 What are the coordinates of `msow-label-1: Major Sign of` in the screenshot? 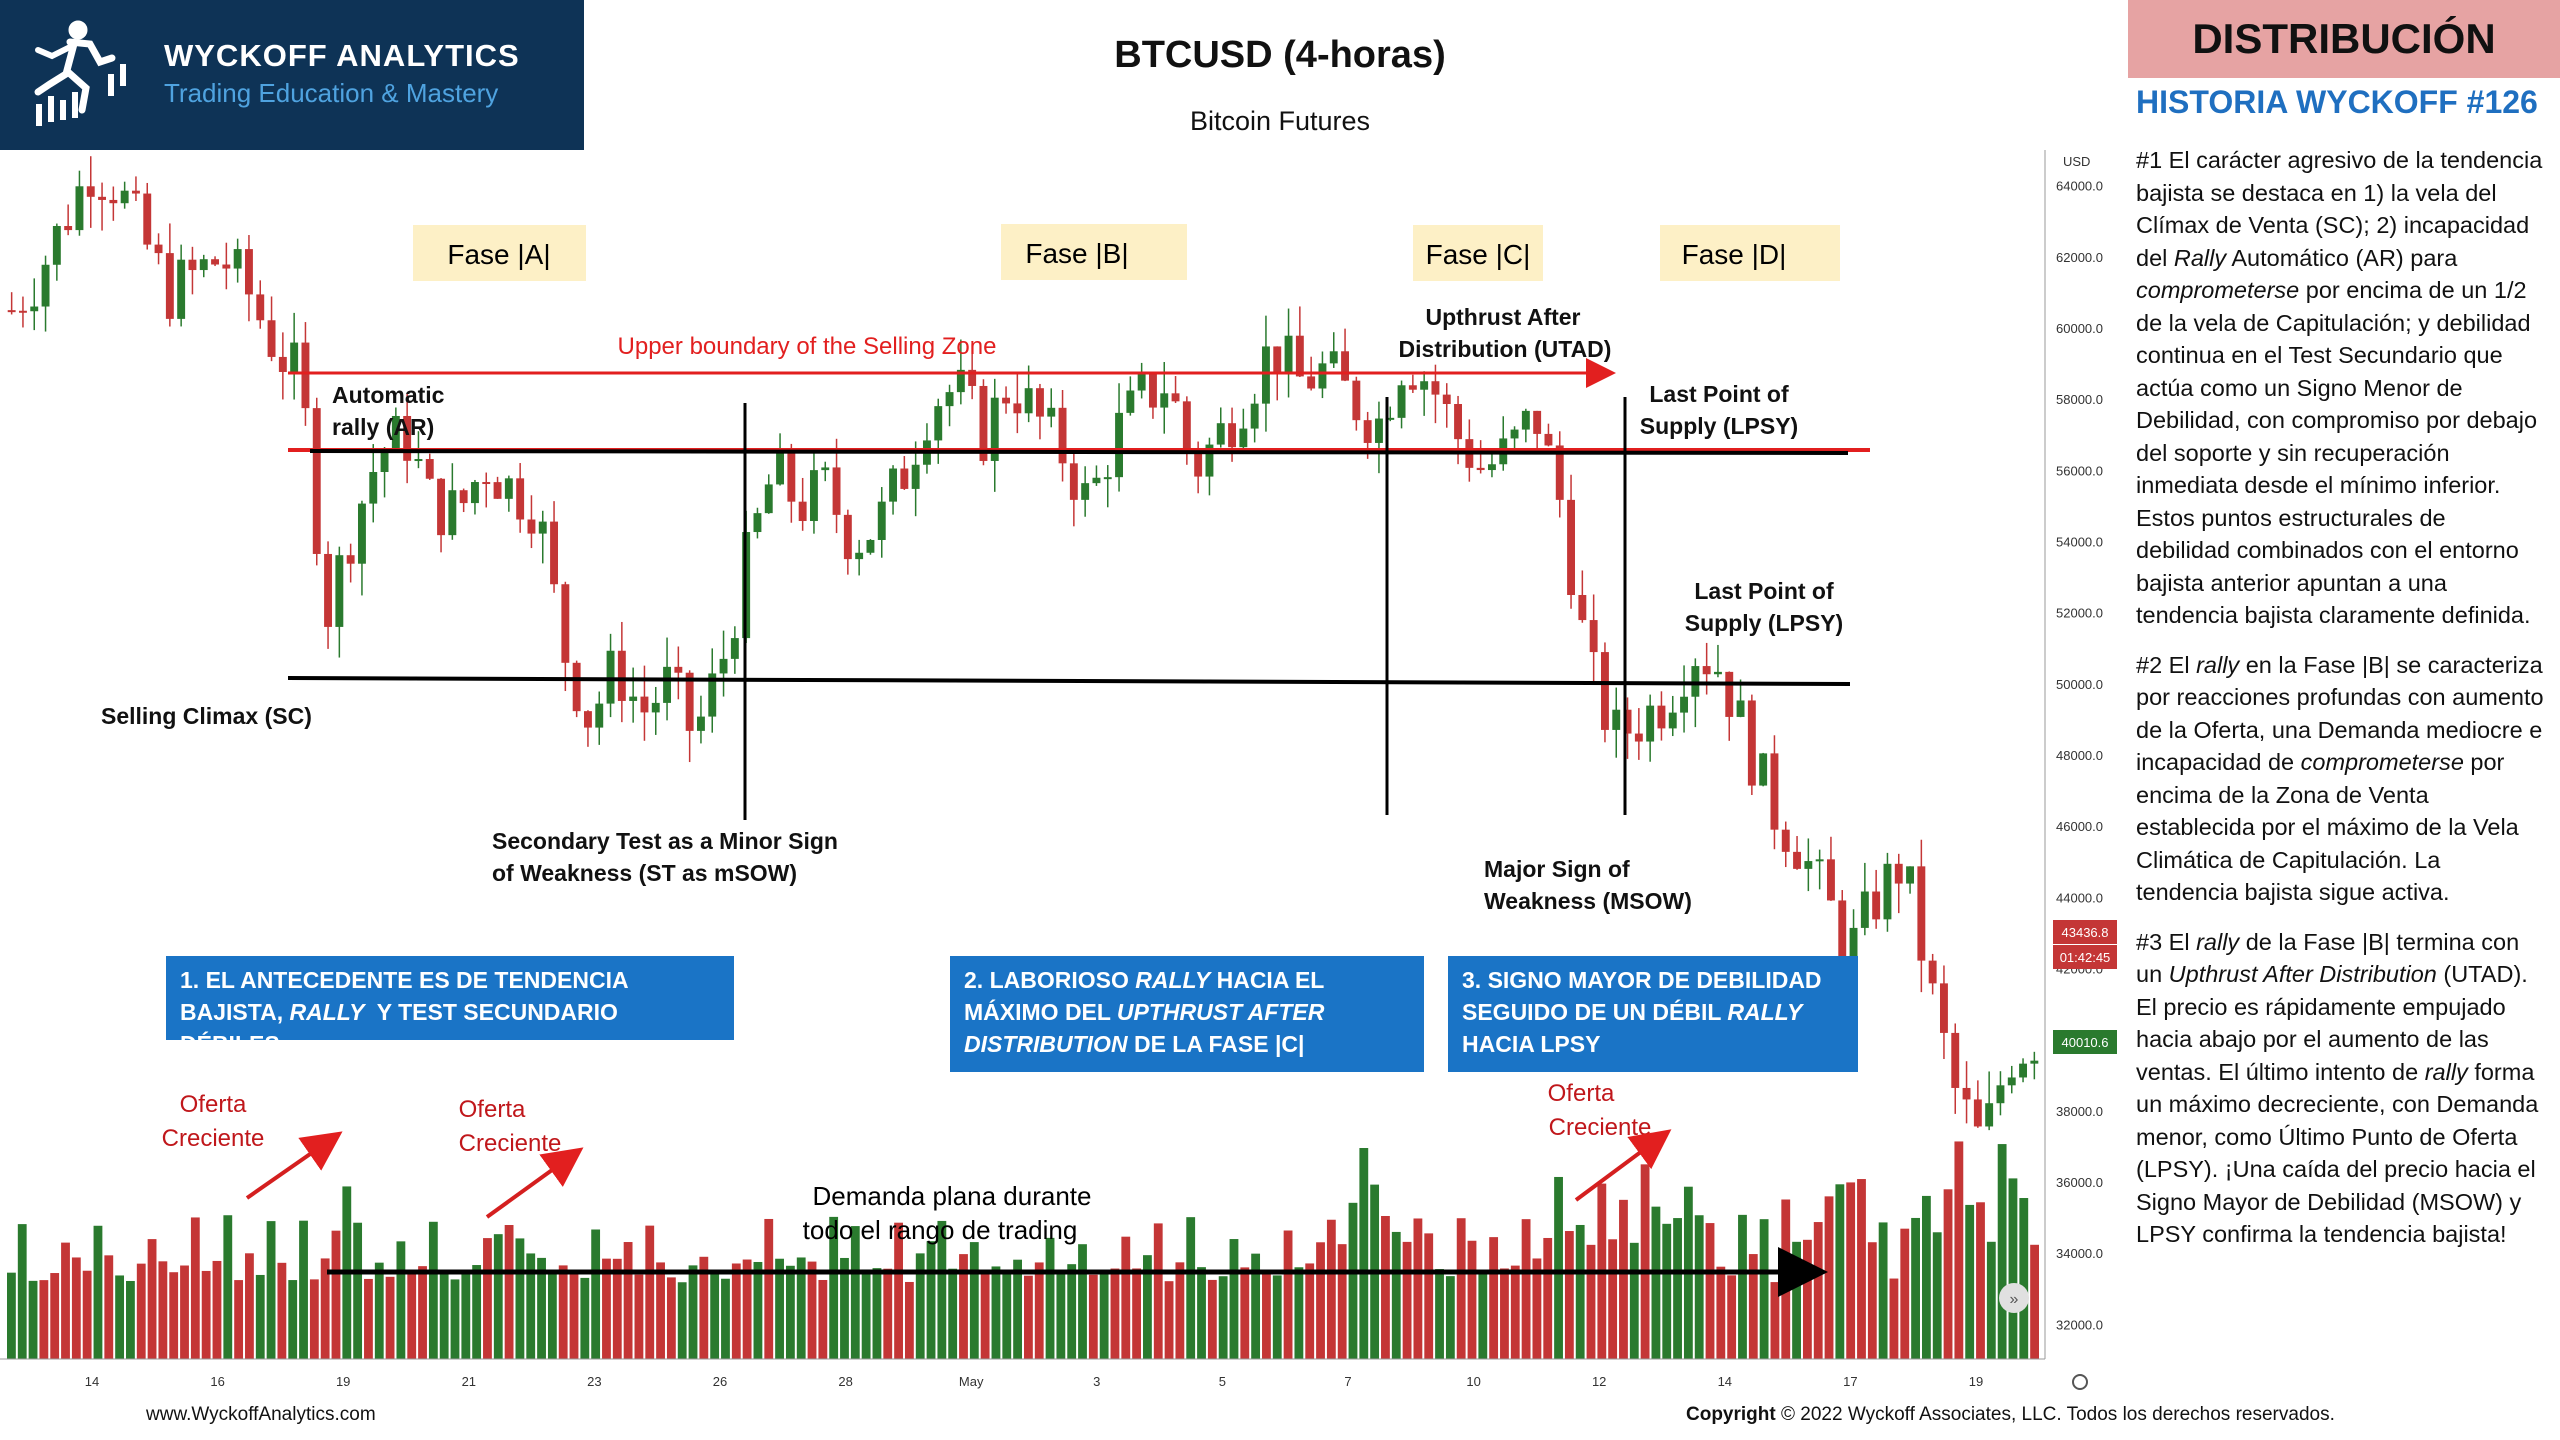 It's located at (1557, 869).